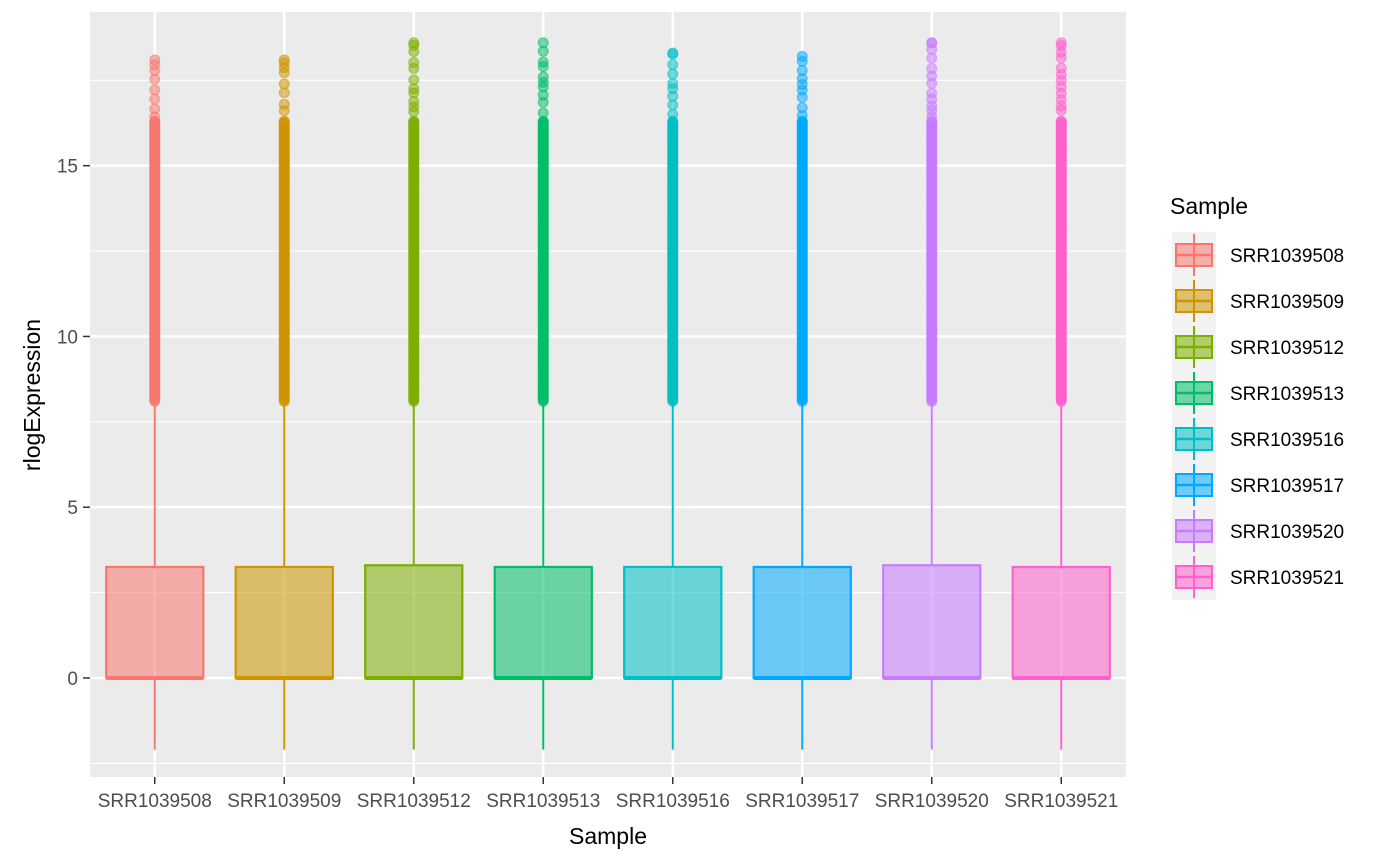 The width and height of the screenshot is (1400, 865). What do you see at coordinates (802, 400) in the screenshot?
I see `box-group-srr1039517` at bounding box center [802, 400].